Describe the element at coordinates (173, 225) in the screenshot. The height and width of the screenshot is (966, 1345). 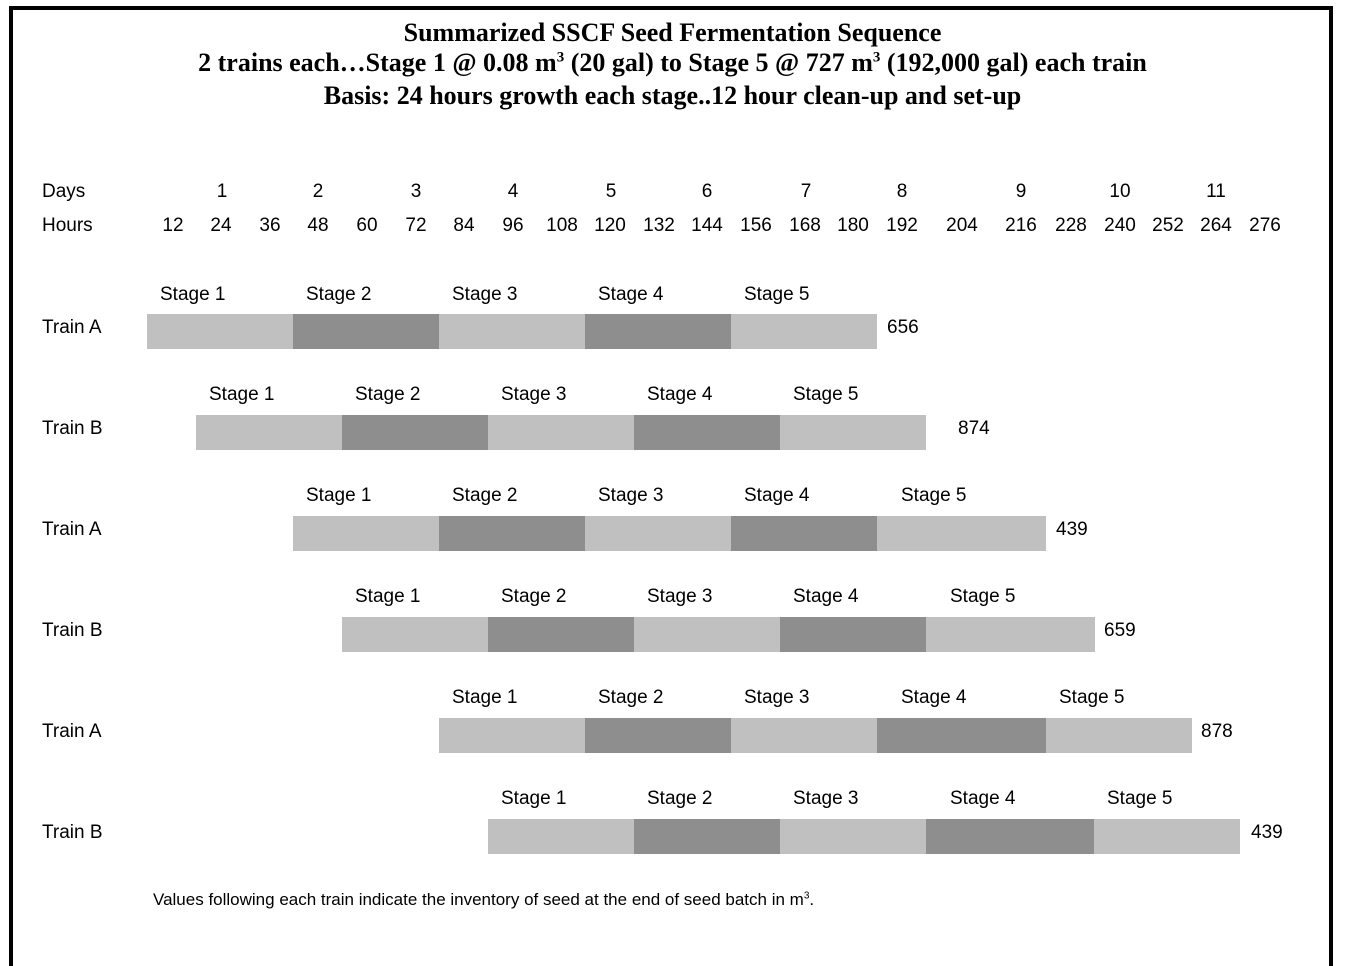
I see `hour-tick: 12` at that location.